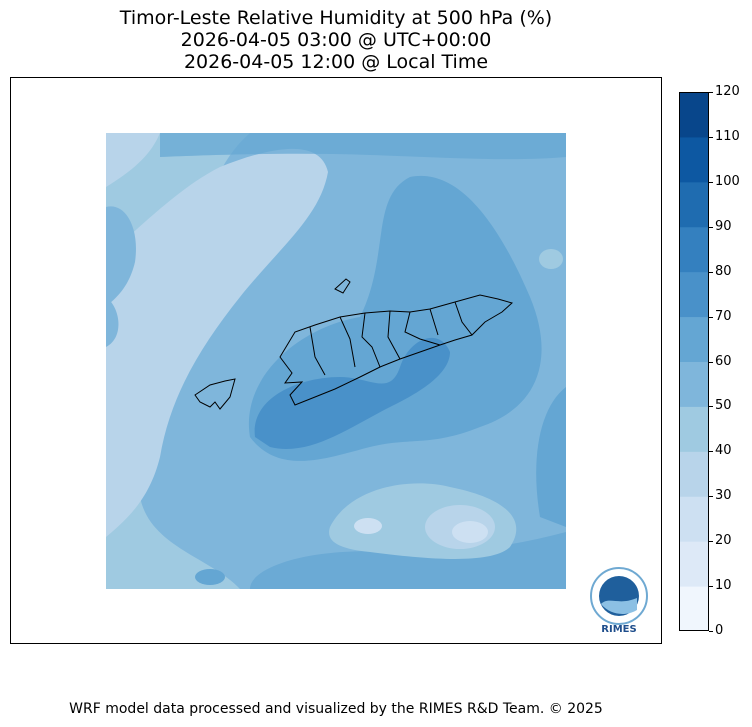  I want to click on logo-wave, so click(619, 606).